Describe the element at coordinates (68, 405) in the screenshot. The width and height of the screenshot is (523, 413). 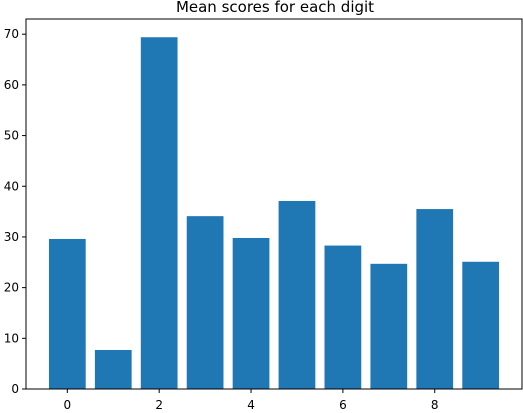
I see `x-tick-label: 0` at that location.